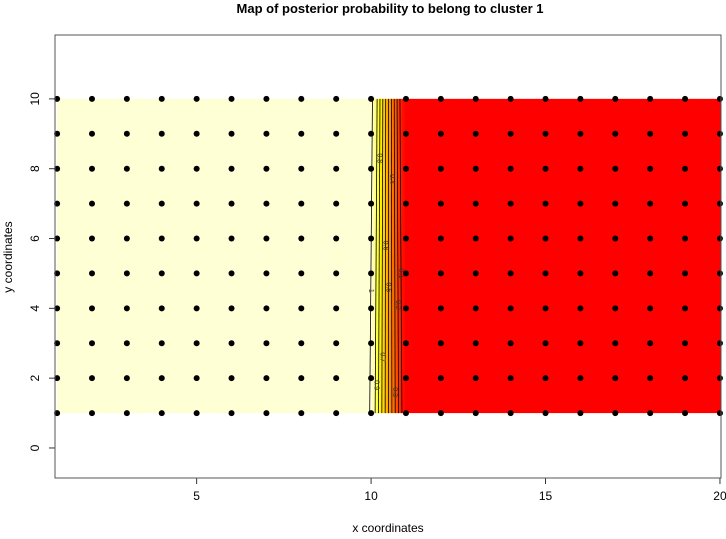 The image size is (726, 539). Describe the element at coordinates (375, 385) in the screenshot. I see `contour-label: 0.9` at that location.